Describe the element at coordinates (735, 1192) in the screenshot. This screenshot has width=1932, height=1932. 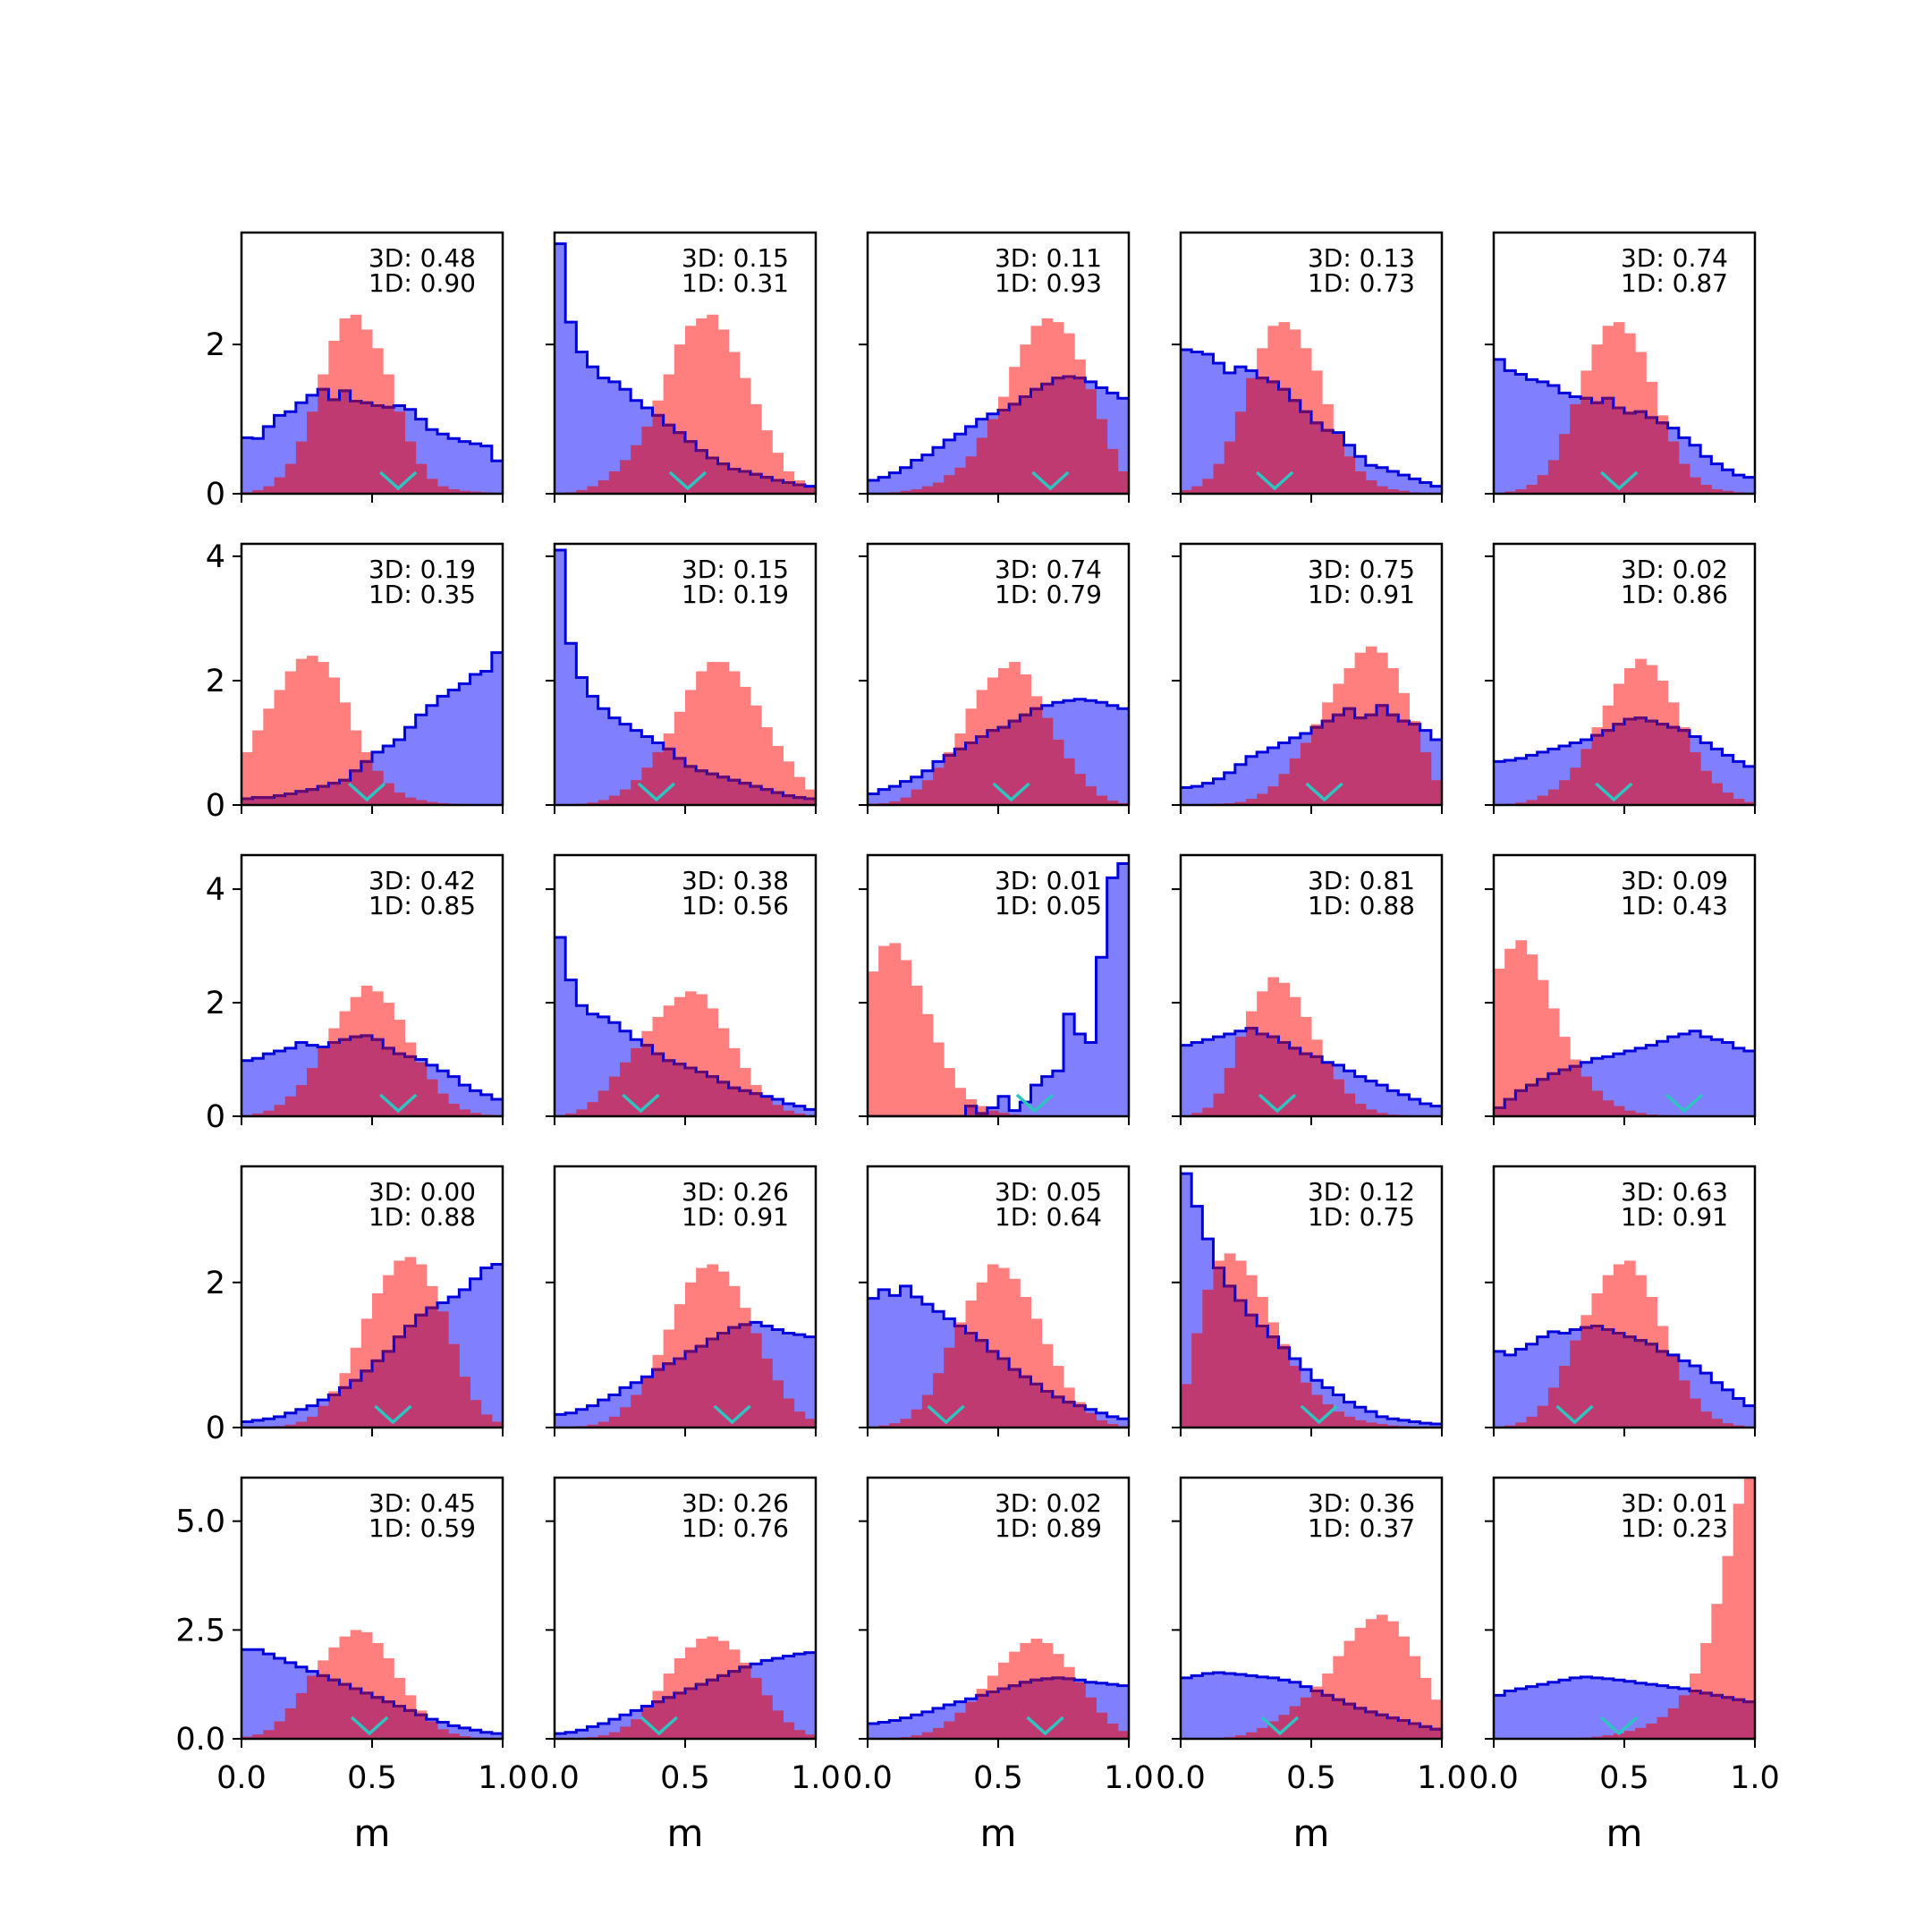
I see `score-3d-label: 3D: 0.26` at that location.